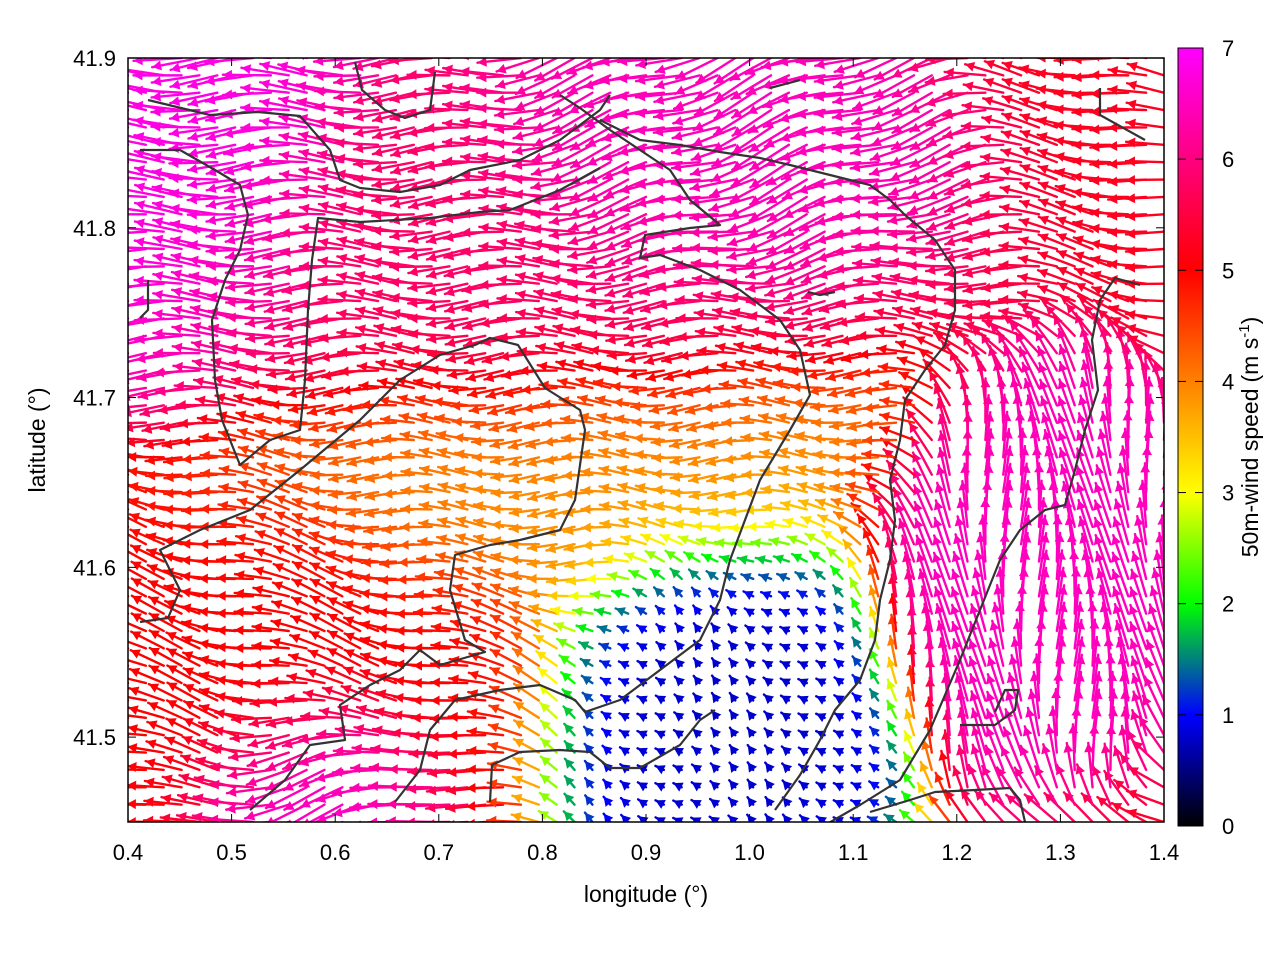 This screenshot has width=1280, height=960. Describe the element at coordinates (1250, 360) in the screenshot. I see `colorbar-unit: (m s` at that location.